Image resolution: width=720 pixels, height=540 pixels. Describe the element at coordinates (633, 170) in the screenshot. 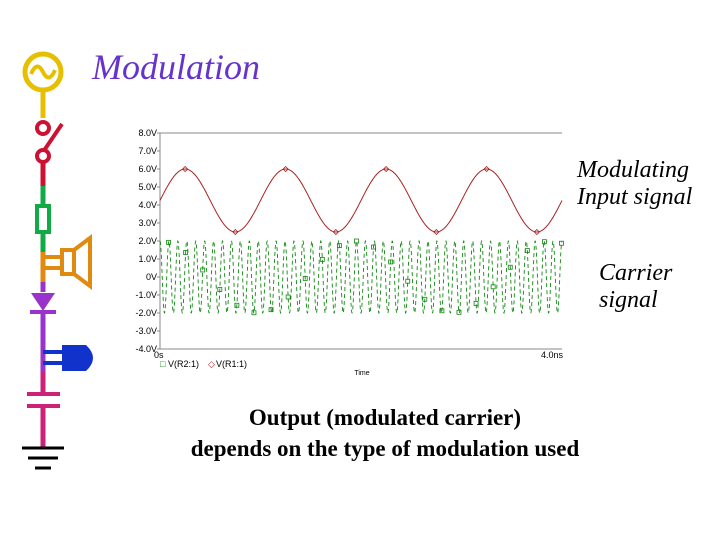

I see `modulating-label-line-1: Modulating` at that location.